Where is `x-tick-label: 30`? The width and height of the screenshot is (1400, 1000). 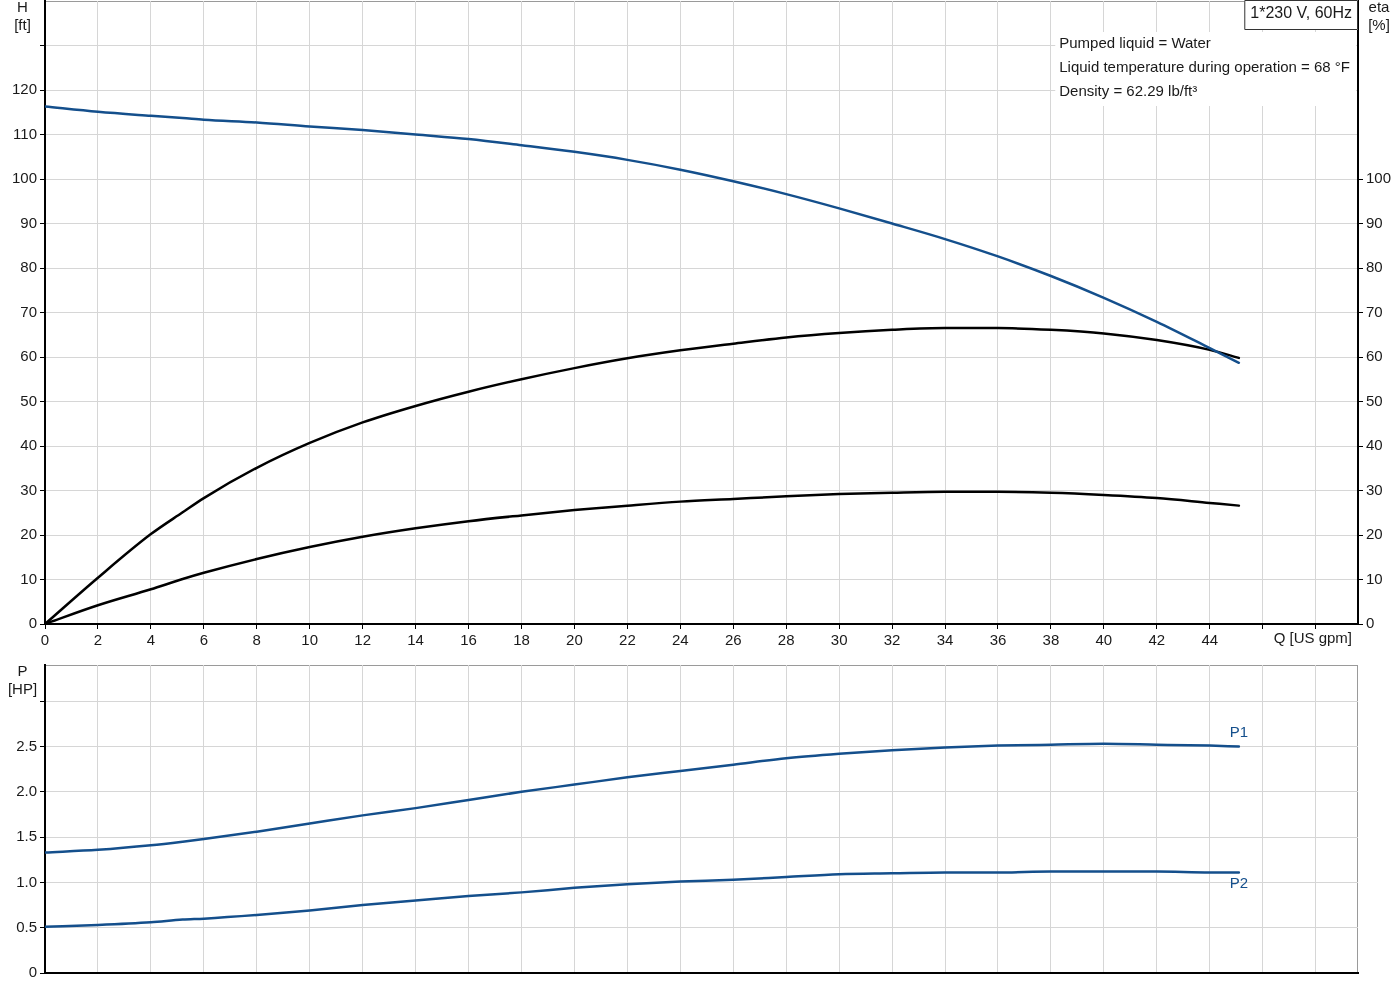 x-tick-label: 30 is located at coordinates (839, 640).